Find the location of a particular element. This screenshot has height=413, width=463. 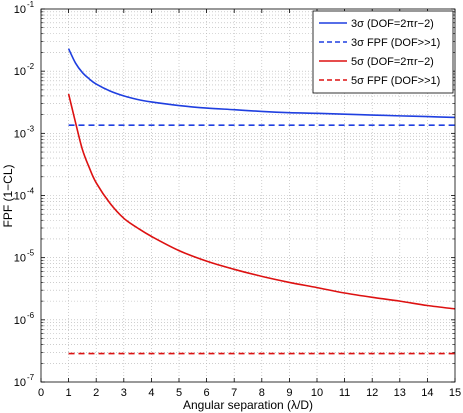

x-tick-label: 0 is located at coordinates (41, 393).